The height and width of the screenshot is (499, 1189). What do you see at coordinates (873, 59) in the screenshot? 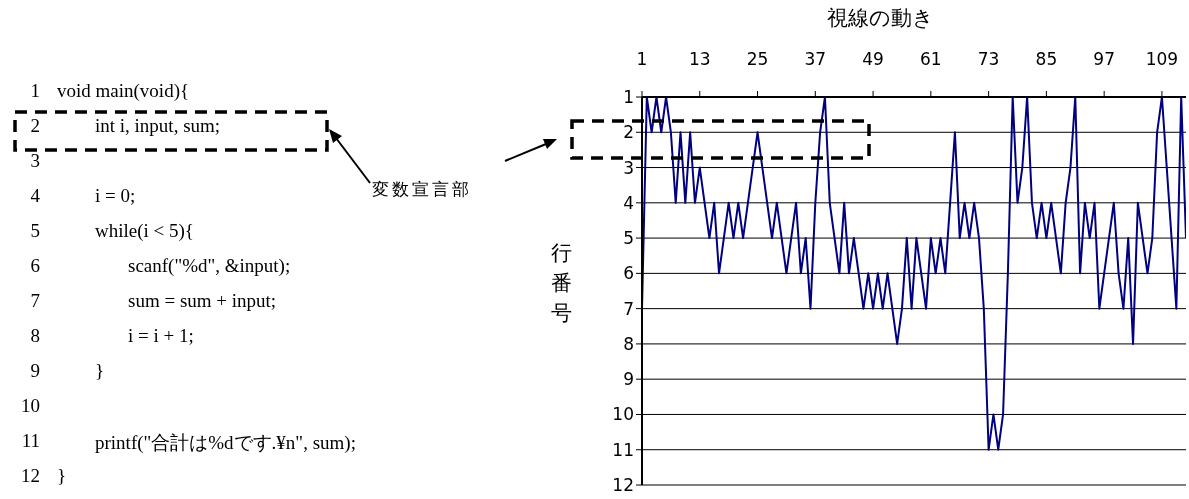
I see `x-tick-label: 49` at bounding box center [873, 59].